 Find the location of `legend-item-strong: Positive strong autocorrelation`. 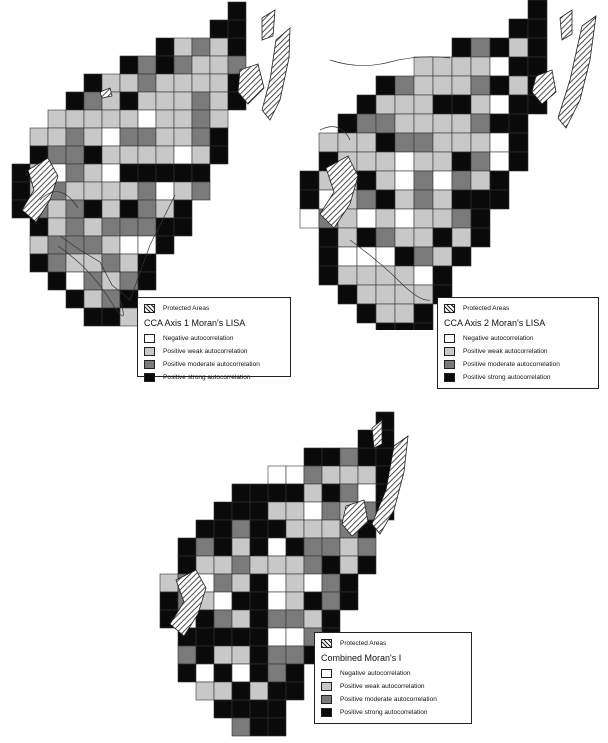

legend-item-strong: Positive strong autocorrelation is located at coordinates (393, 712).